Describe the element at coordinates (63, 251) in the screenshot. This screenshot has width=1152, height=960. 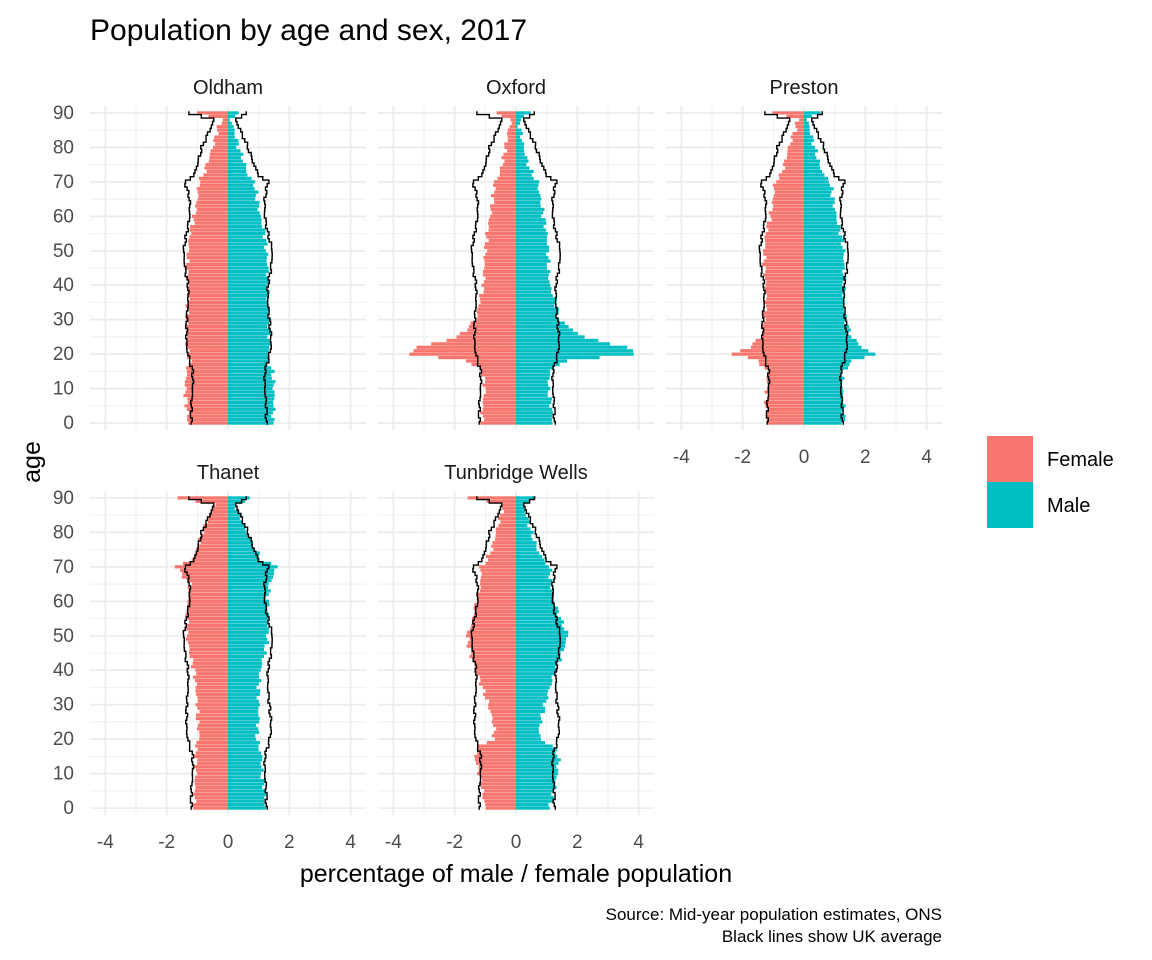
I see `y-tick-label: 50` at that location.